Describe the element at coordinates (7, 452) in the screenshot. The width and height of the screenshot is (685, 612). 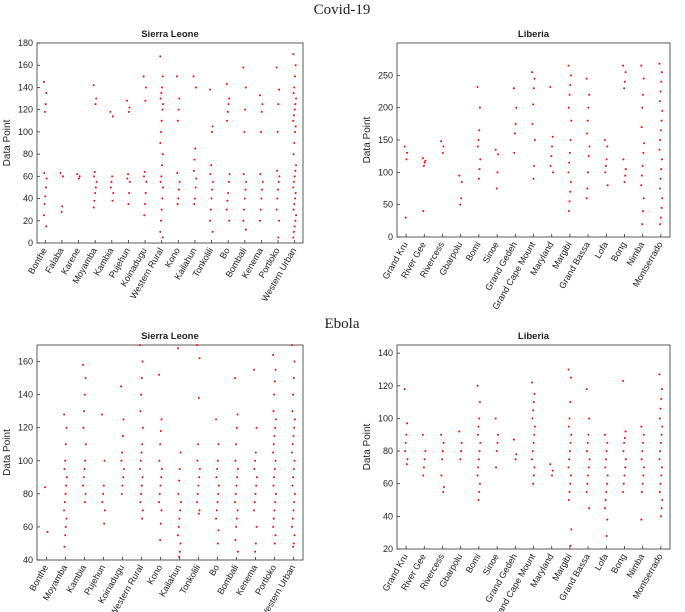
I see `y-axis-label: Data Point` at that location.